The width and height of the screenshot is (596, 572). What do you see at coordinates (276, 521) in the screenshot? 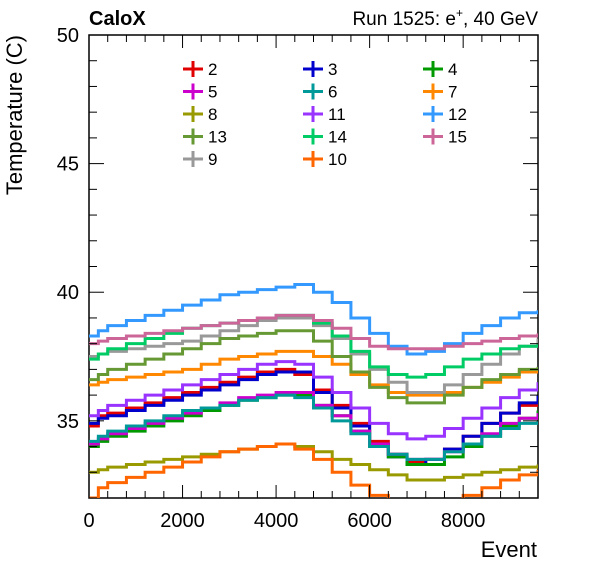
I see `x-tick-label: 4000` at bounding box center [276, 521].